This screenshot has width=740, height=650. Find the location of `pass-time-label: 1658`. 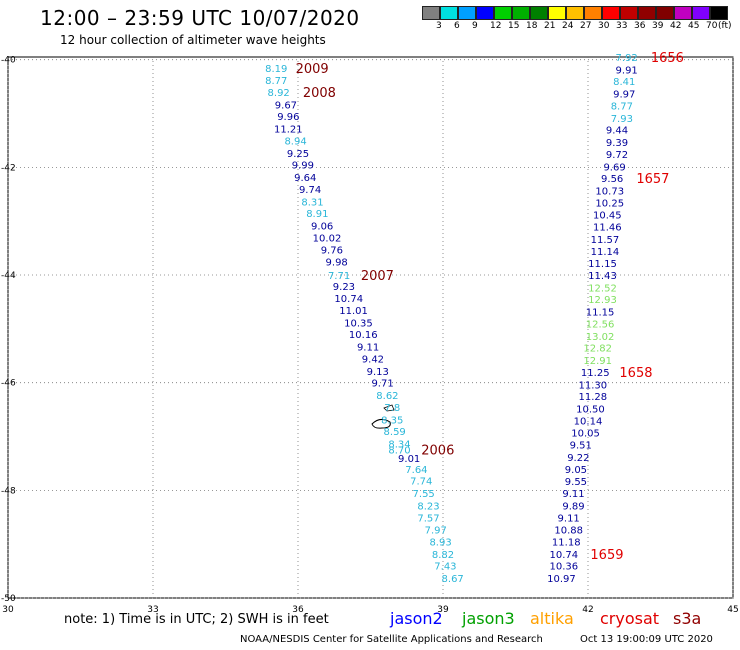

pass-time-label: 1658 is located at coordinates (635, 373).